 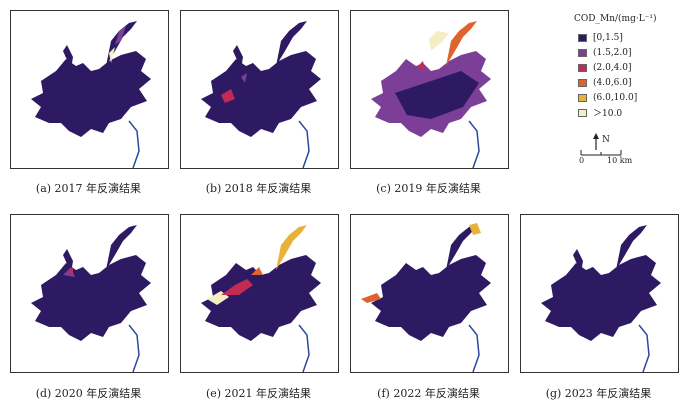 What do you see at coordinates (620, 160) in the screenshot?
I see `scale-end: 10 km` at bounding box center [620, 160].